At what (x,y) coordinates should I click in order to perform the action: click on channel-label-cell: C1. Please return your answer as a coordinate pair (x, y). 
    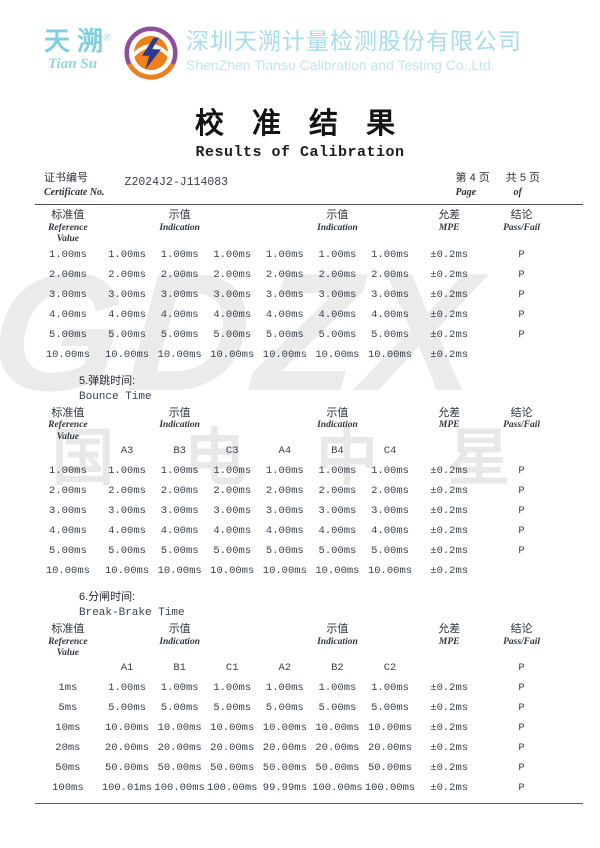
    Looking at the image, I should click on (232, 667).